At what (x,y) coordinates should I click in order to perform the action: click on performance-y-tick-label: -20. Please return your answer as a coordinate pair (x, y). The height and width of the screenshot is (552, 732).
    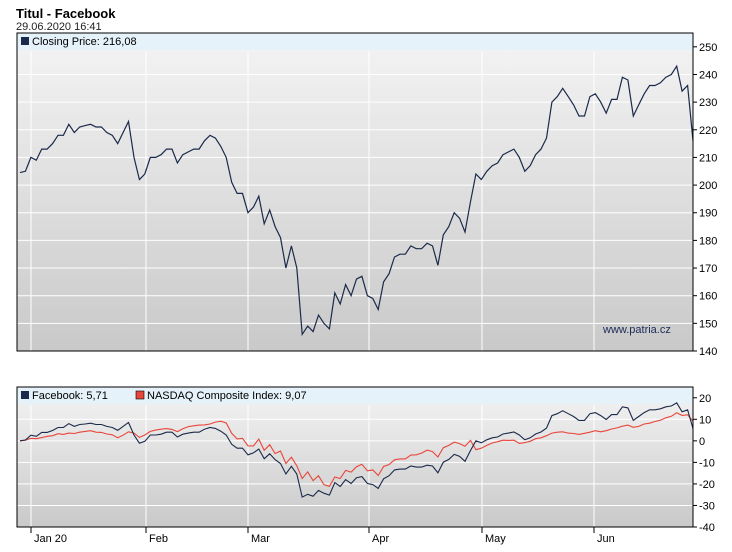
    Looking at the image, I should click on (707, 485).